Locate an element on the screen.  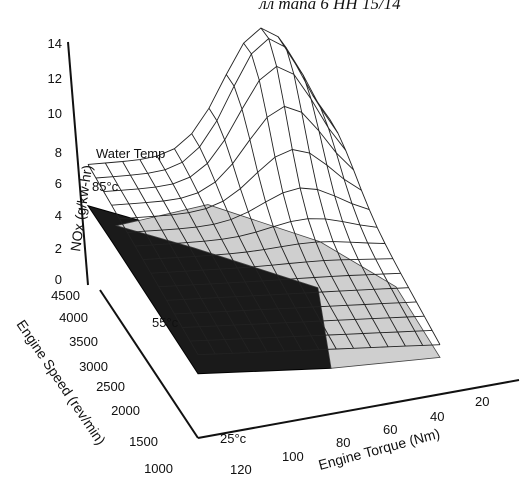
z-axis: 14 12 10 8 6 4 2 0 NOx (g/kw-hr) is located at coordinates (72, 161).